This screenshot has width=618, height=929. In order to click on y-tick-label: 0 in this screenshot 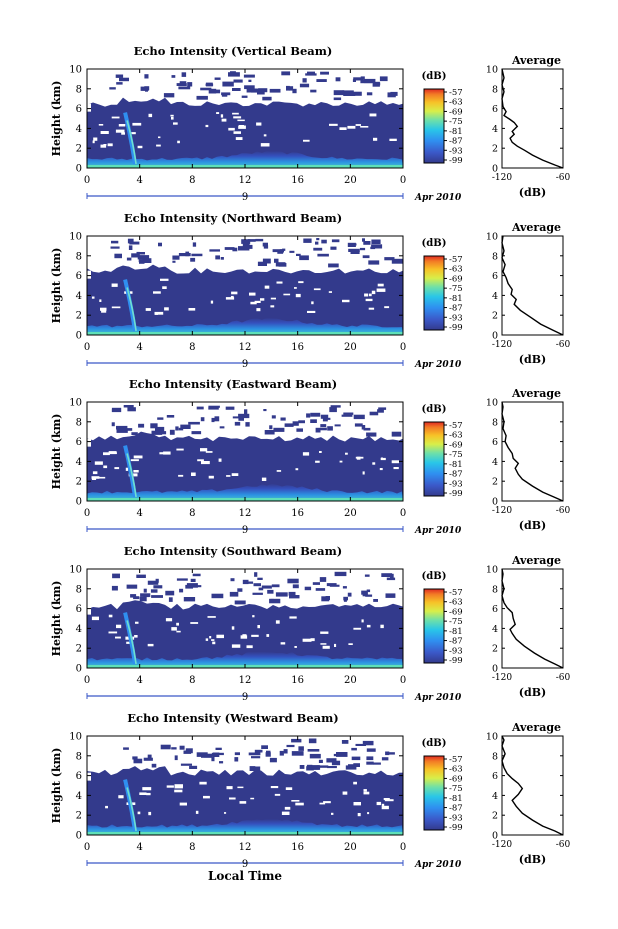, I will do `click(79, 836)`.